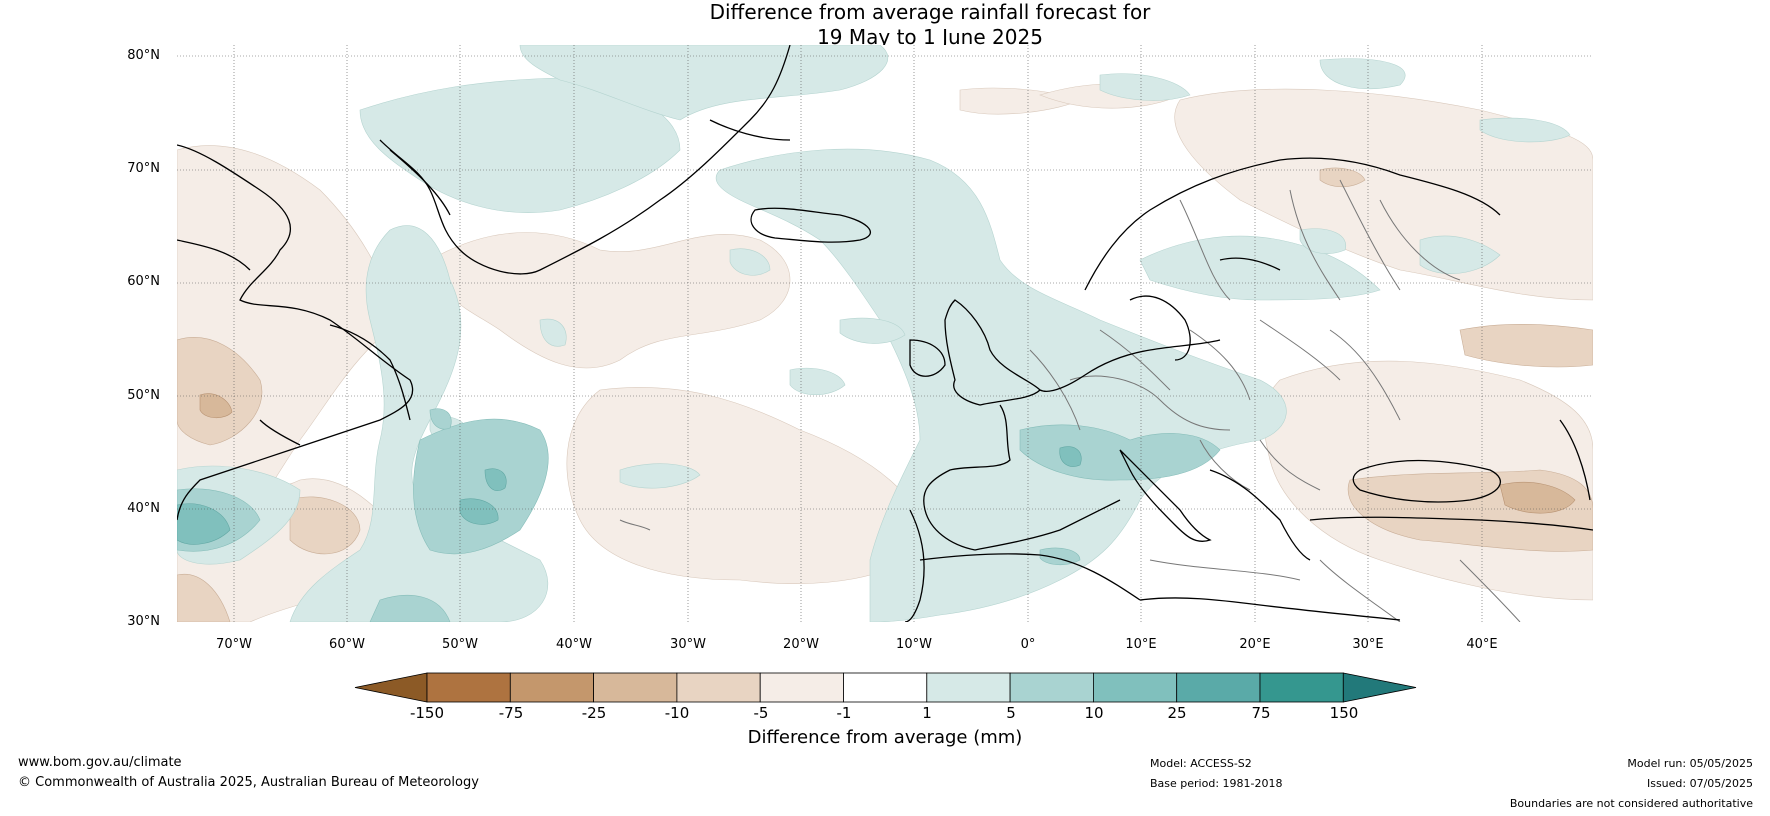  I want to click on colorbar-title: Difference from average (mm), so click(885, 737).